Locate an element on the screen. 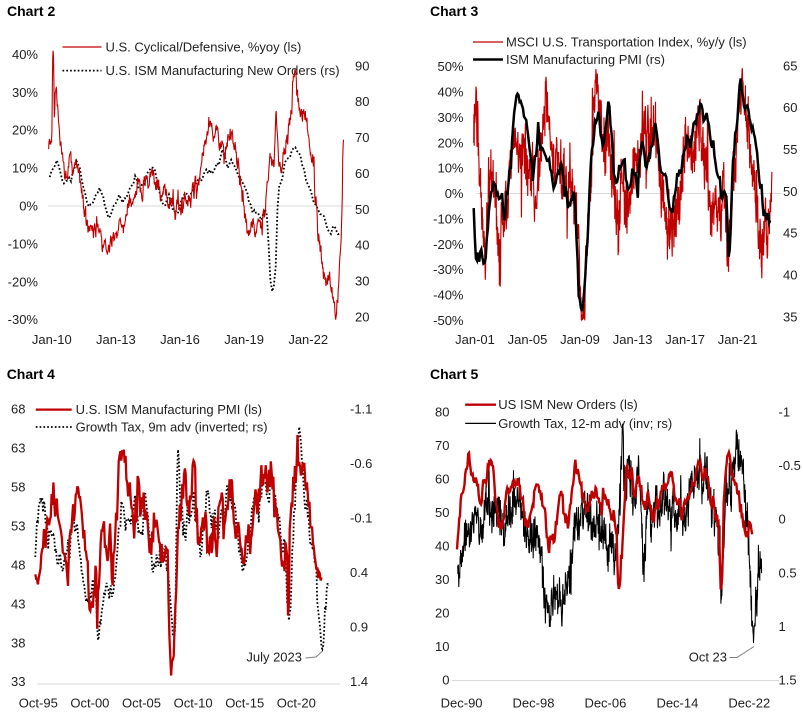  svg-text: -0.6 is located at coordinates (361, 463).